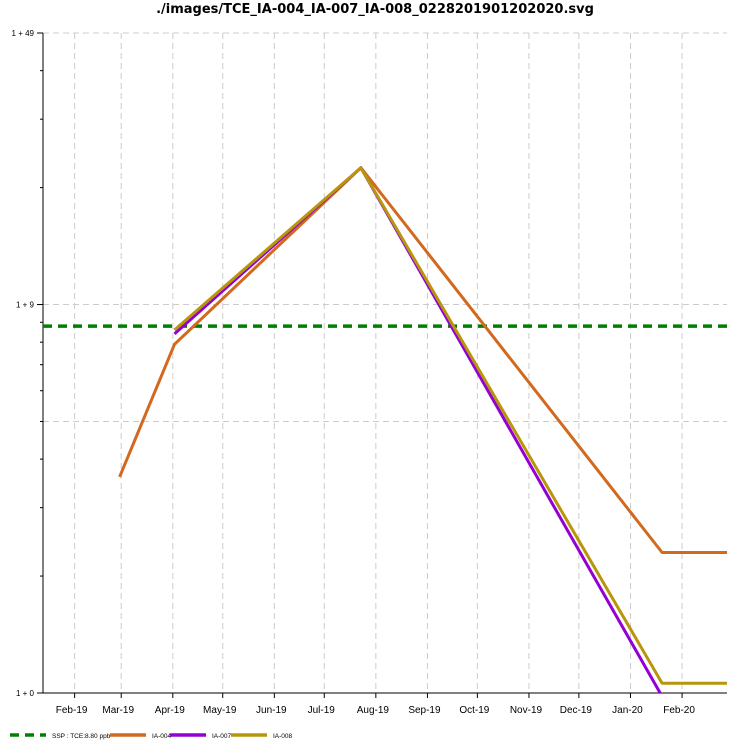 Image resolution: width=750 pixels, height=755 pixels. I want to click on x-tick-label: Jul-19, so click(322, 710).